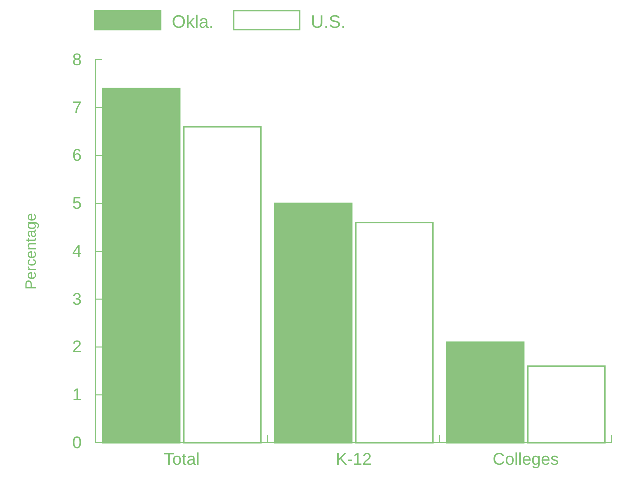 Image resolution: width=617 pixels, height=479 pixels. Describe the element at coordinates (77, 60) in the screenshot. I see `y-tick-label: 8` at that location.